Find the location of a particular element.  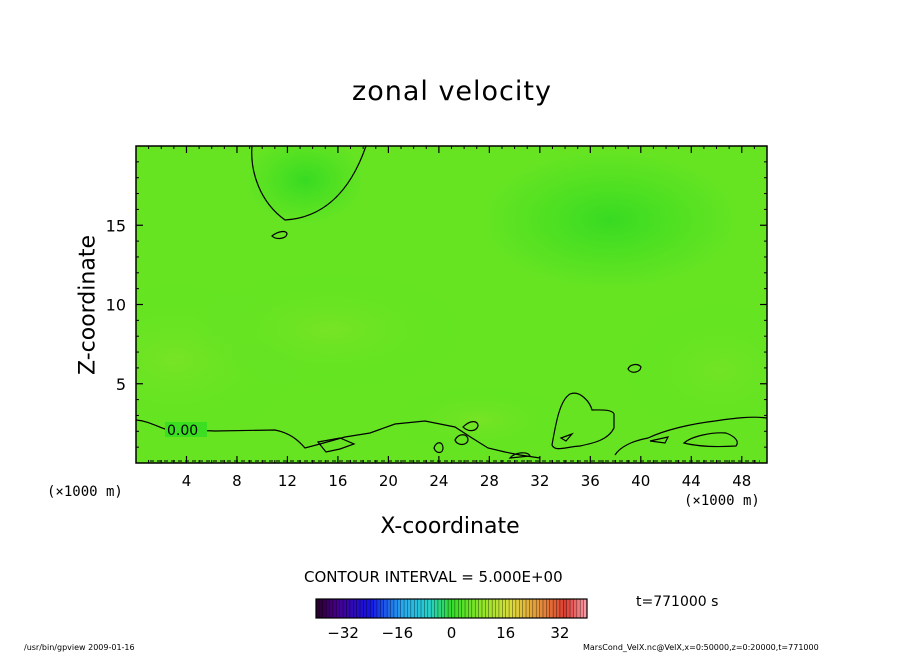

x-tick-label: 28 is located at coordinates (489, 481).